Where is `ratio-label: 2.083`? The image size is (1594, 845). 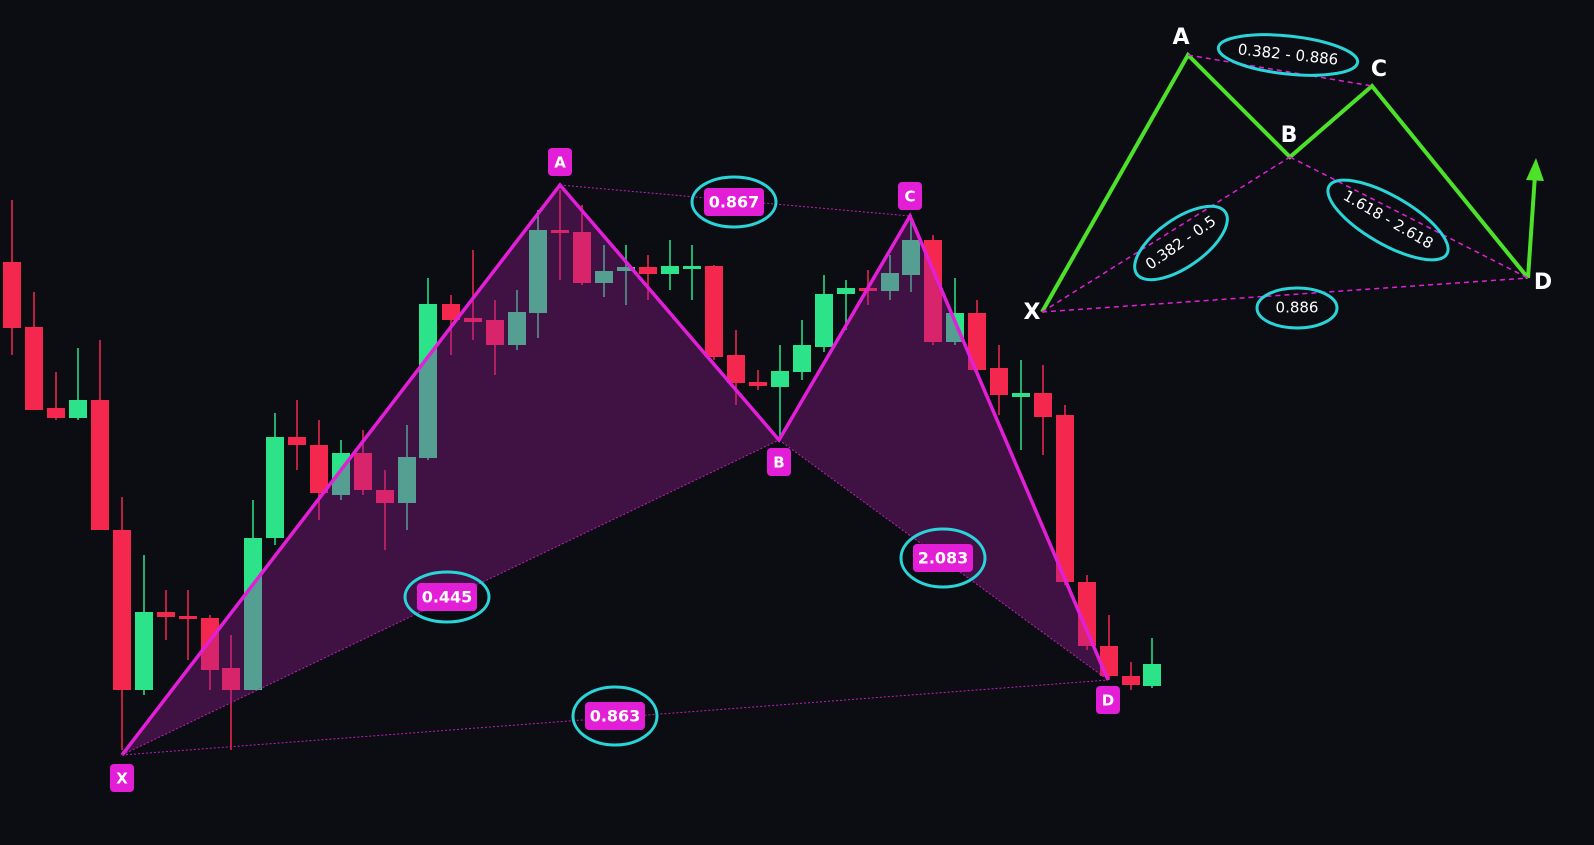
ratio-label: 2.083 is located at coordinates (943, 558).